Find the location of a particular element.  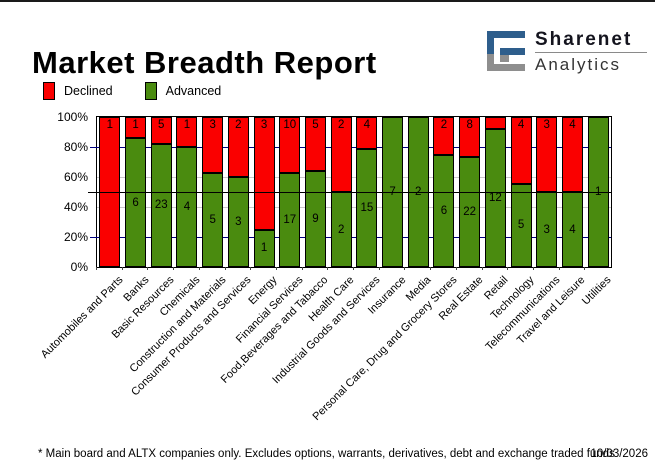

report-date: 10/03/2026 is located at coordinates (619, 454).